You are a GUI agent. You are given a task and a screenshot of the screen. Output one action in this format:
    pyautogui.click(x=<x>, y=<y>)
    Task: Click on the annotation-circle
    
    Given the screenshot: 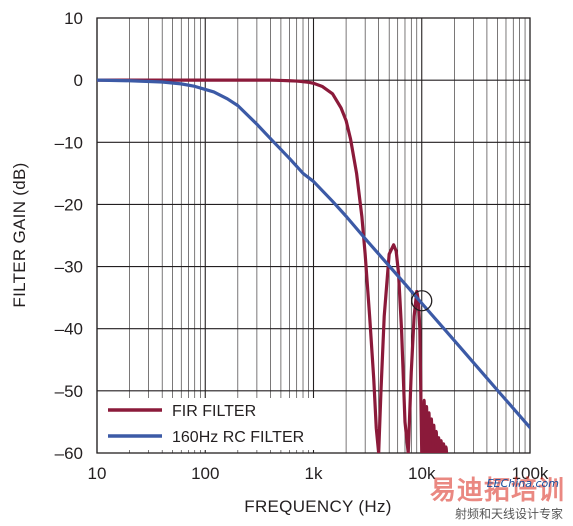 What is the action you would take?
    pyautogui.click(x=422, y=301)
    